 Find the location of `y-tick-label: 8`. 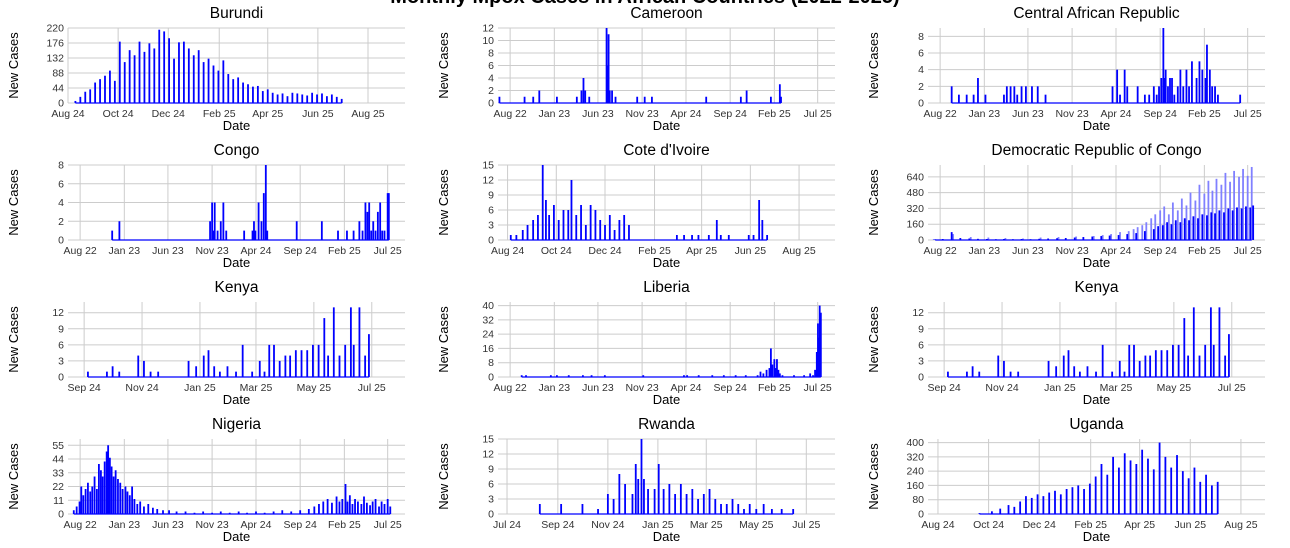

y-tick-label: 8 is located at coordinates (61, 166).